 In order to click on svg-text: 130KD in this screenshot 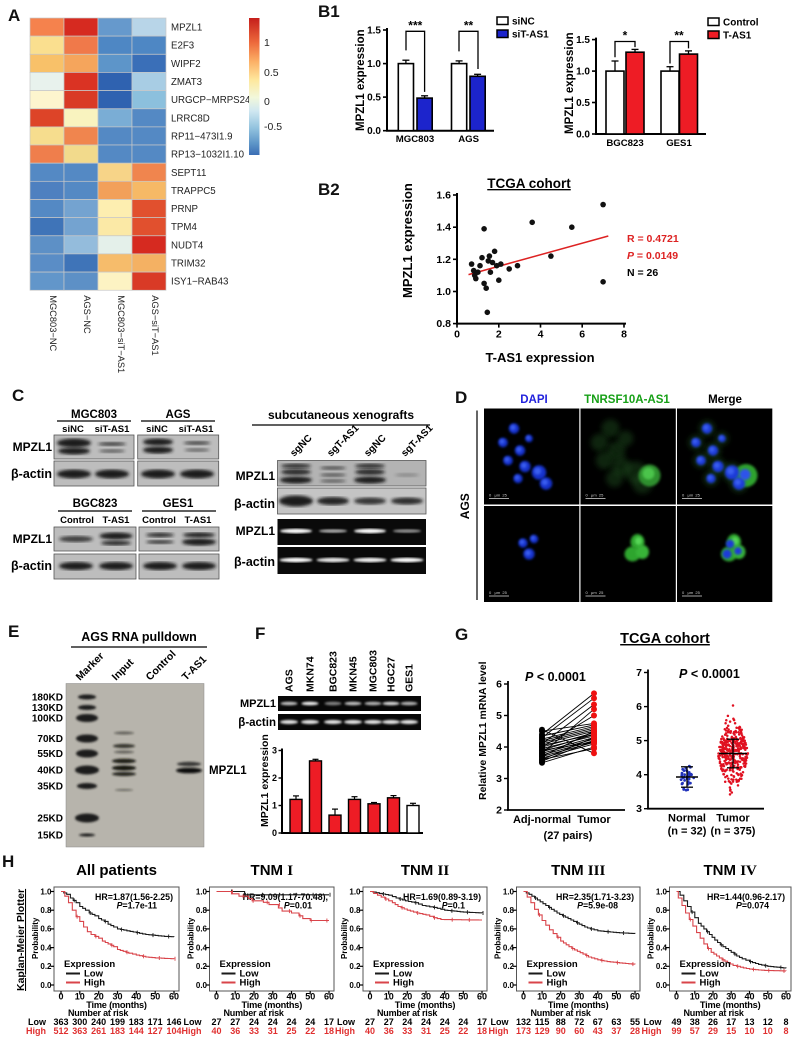, I will do `click(47, 708)`.